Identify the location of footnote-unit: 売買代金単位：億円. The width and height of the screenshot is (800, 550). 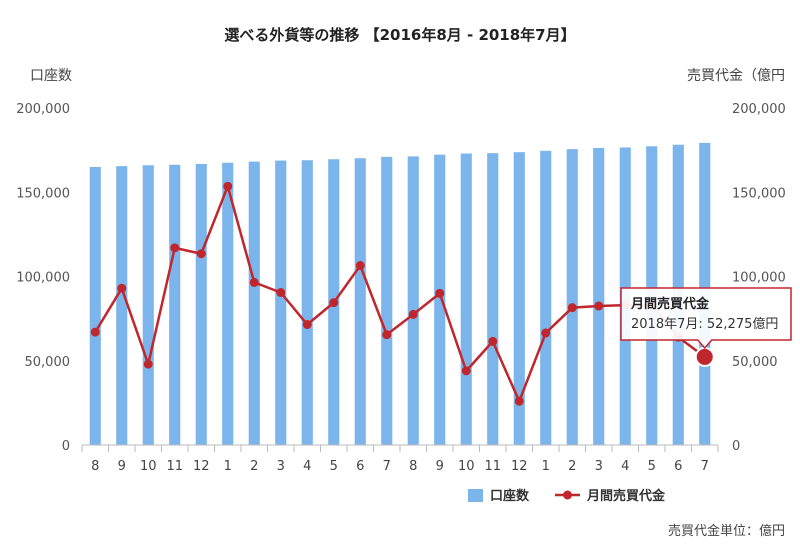
(726, 531).